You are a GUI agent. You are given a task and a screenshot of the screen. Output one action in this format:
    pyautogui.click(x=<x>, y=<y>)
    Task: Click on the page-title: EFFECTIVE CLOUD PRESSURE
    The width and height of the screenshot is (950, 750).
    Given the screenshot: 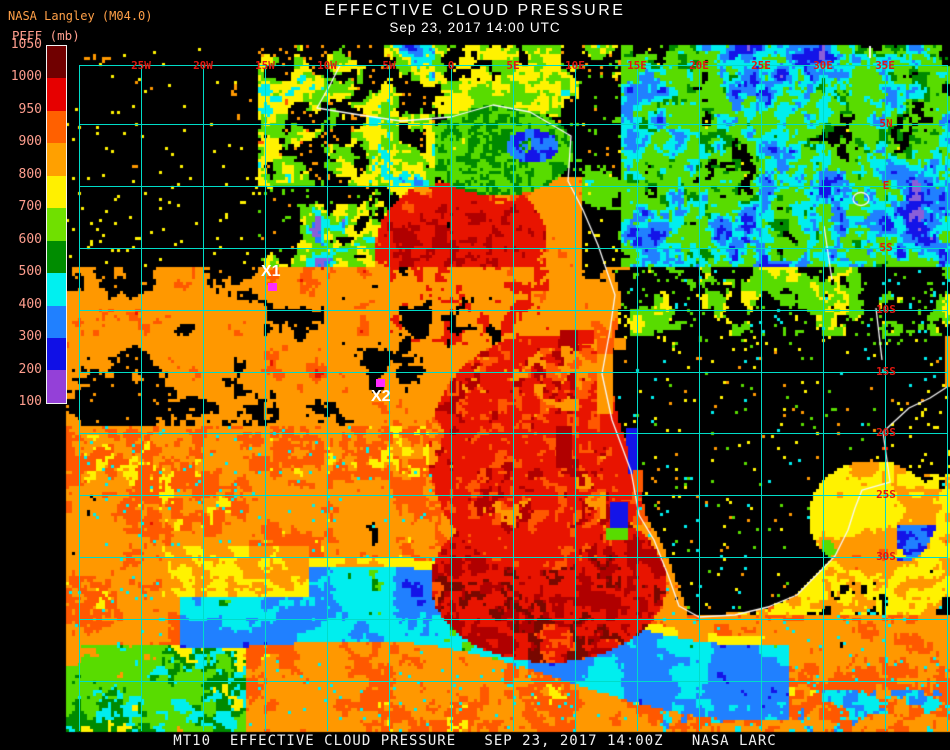 What is the action you would take?
    pyautogui.click(x=475, y=10)
    